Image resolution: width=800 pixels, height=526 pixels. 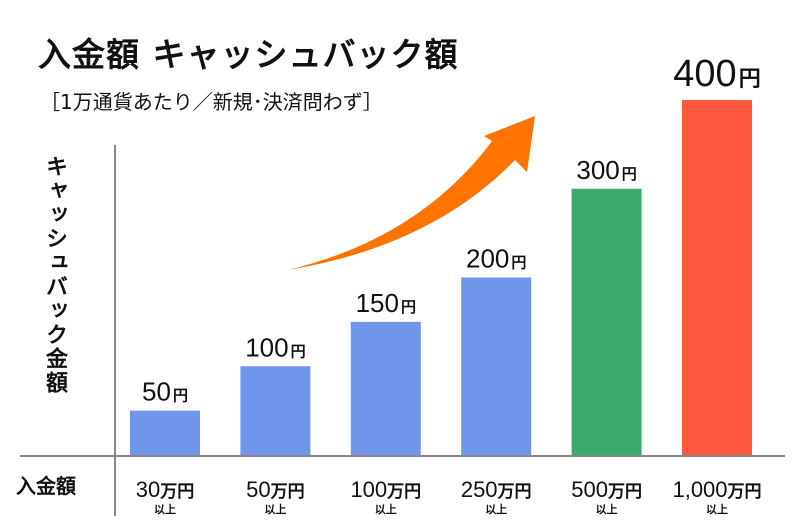 What do you see at coordinates (386, 303) in the screenshot?
I see `data-label: 150 円` at bounding box center [386, 303].